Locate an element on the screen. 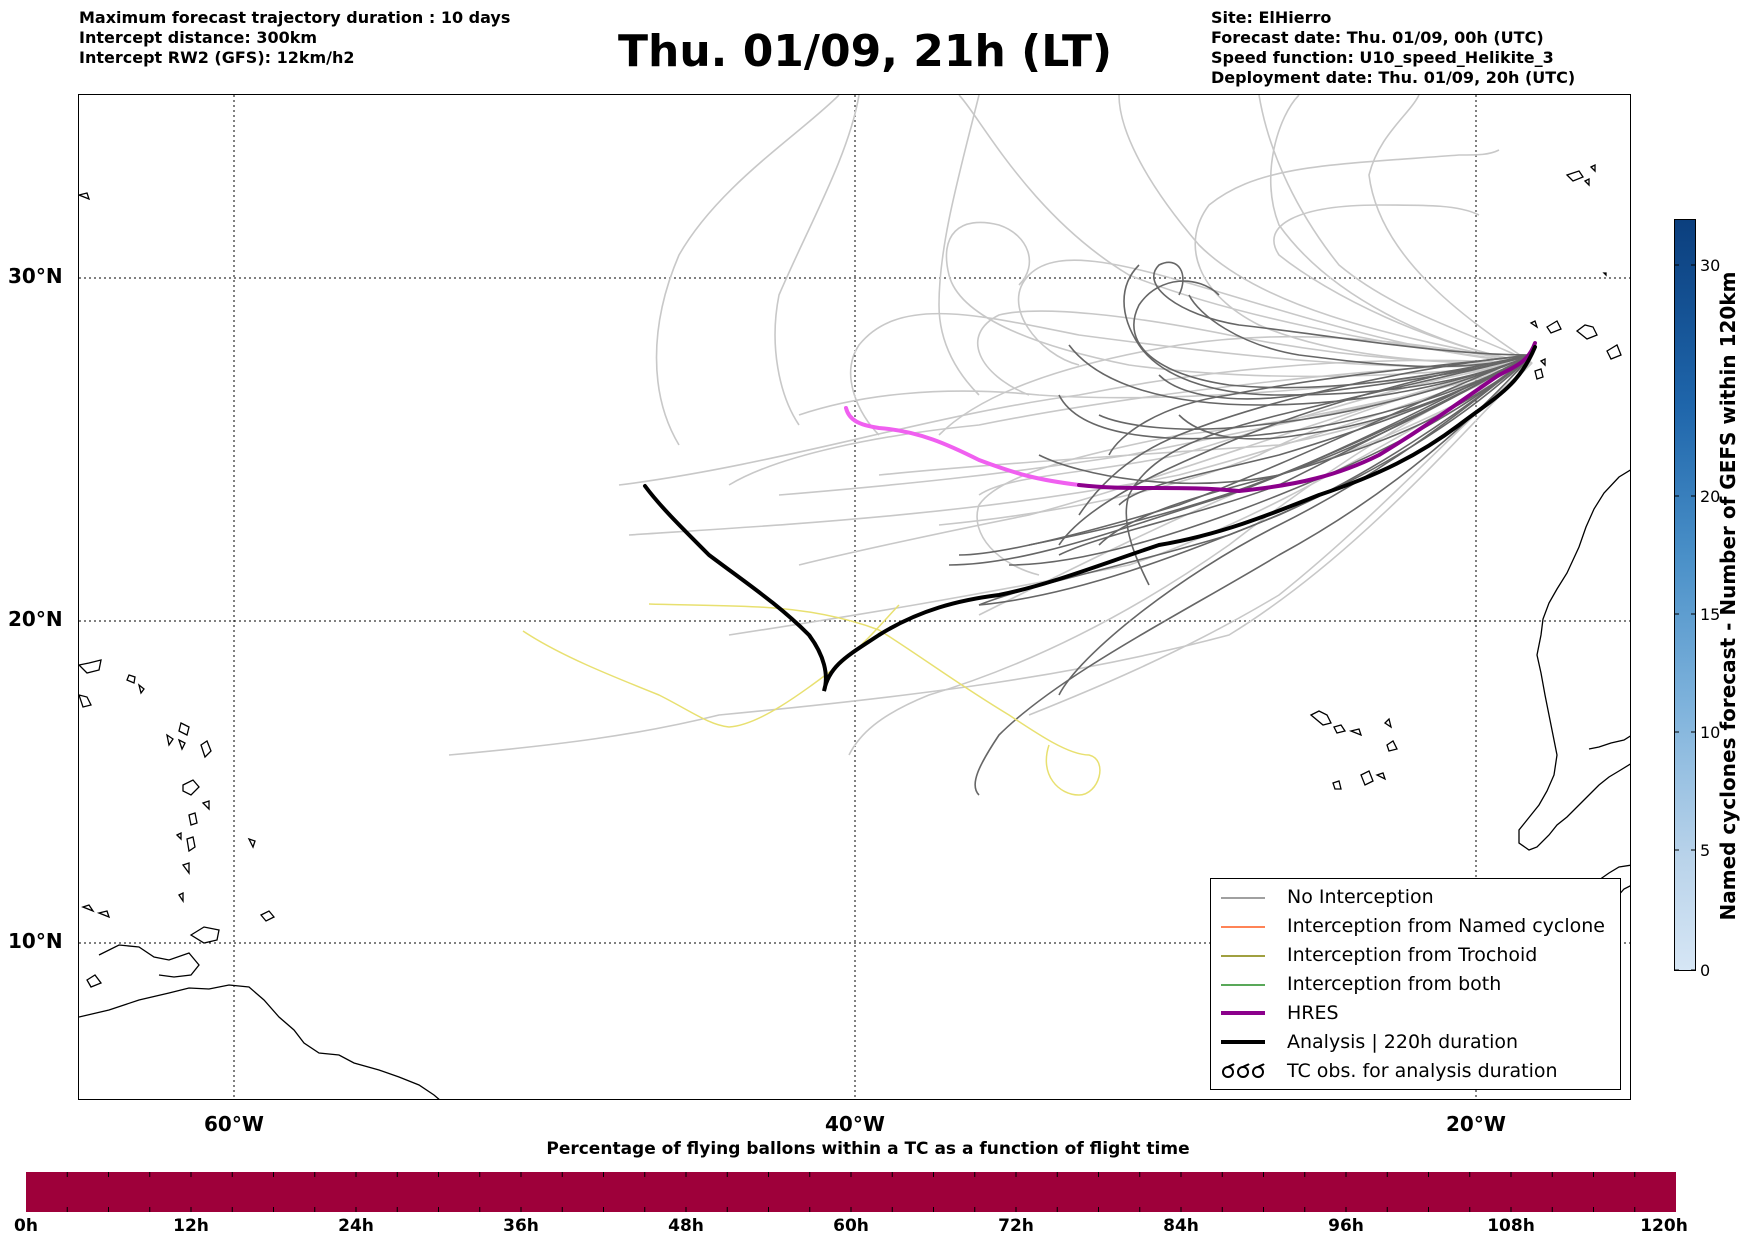 This screenshot has width=1752, height=1241. legend-swatch-named-cyclone is located at coordinates (1243, 927).